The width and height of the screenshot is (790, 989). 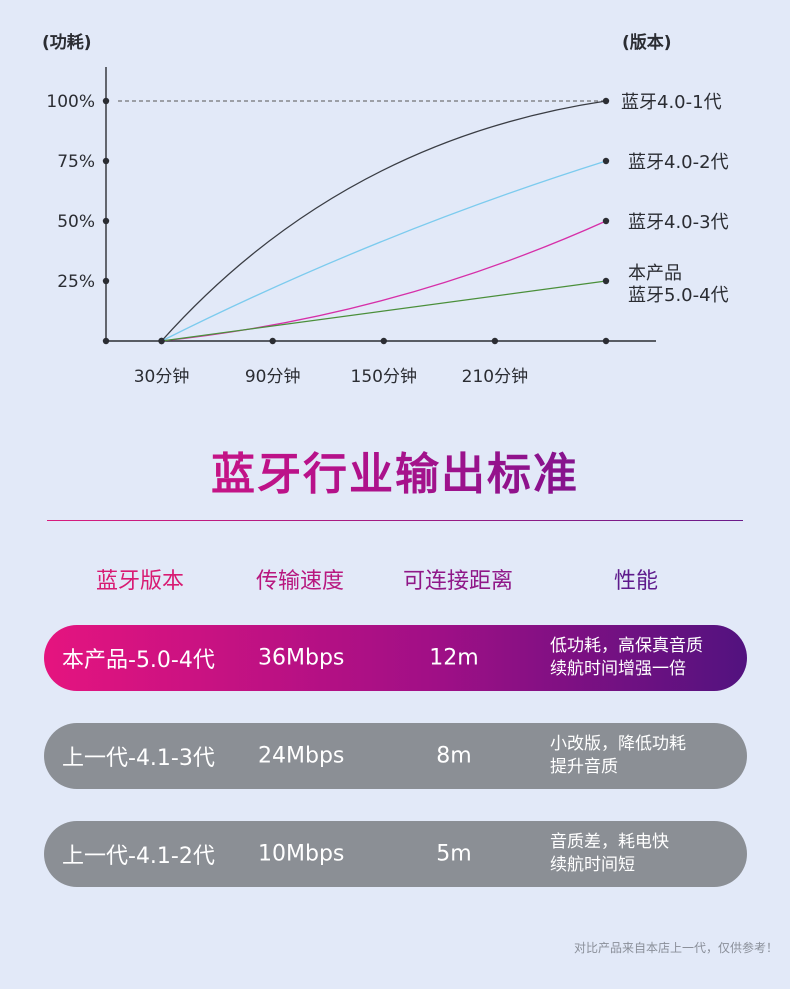 I want to click on heading-divider, so click(x=395, y=520).